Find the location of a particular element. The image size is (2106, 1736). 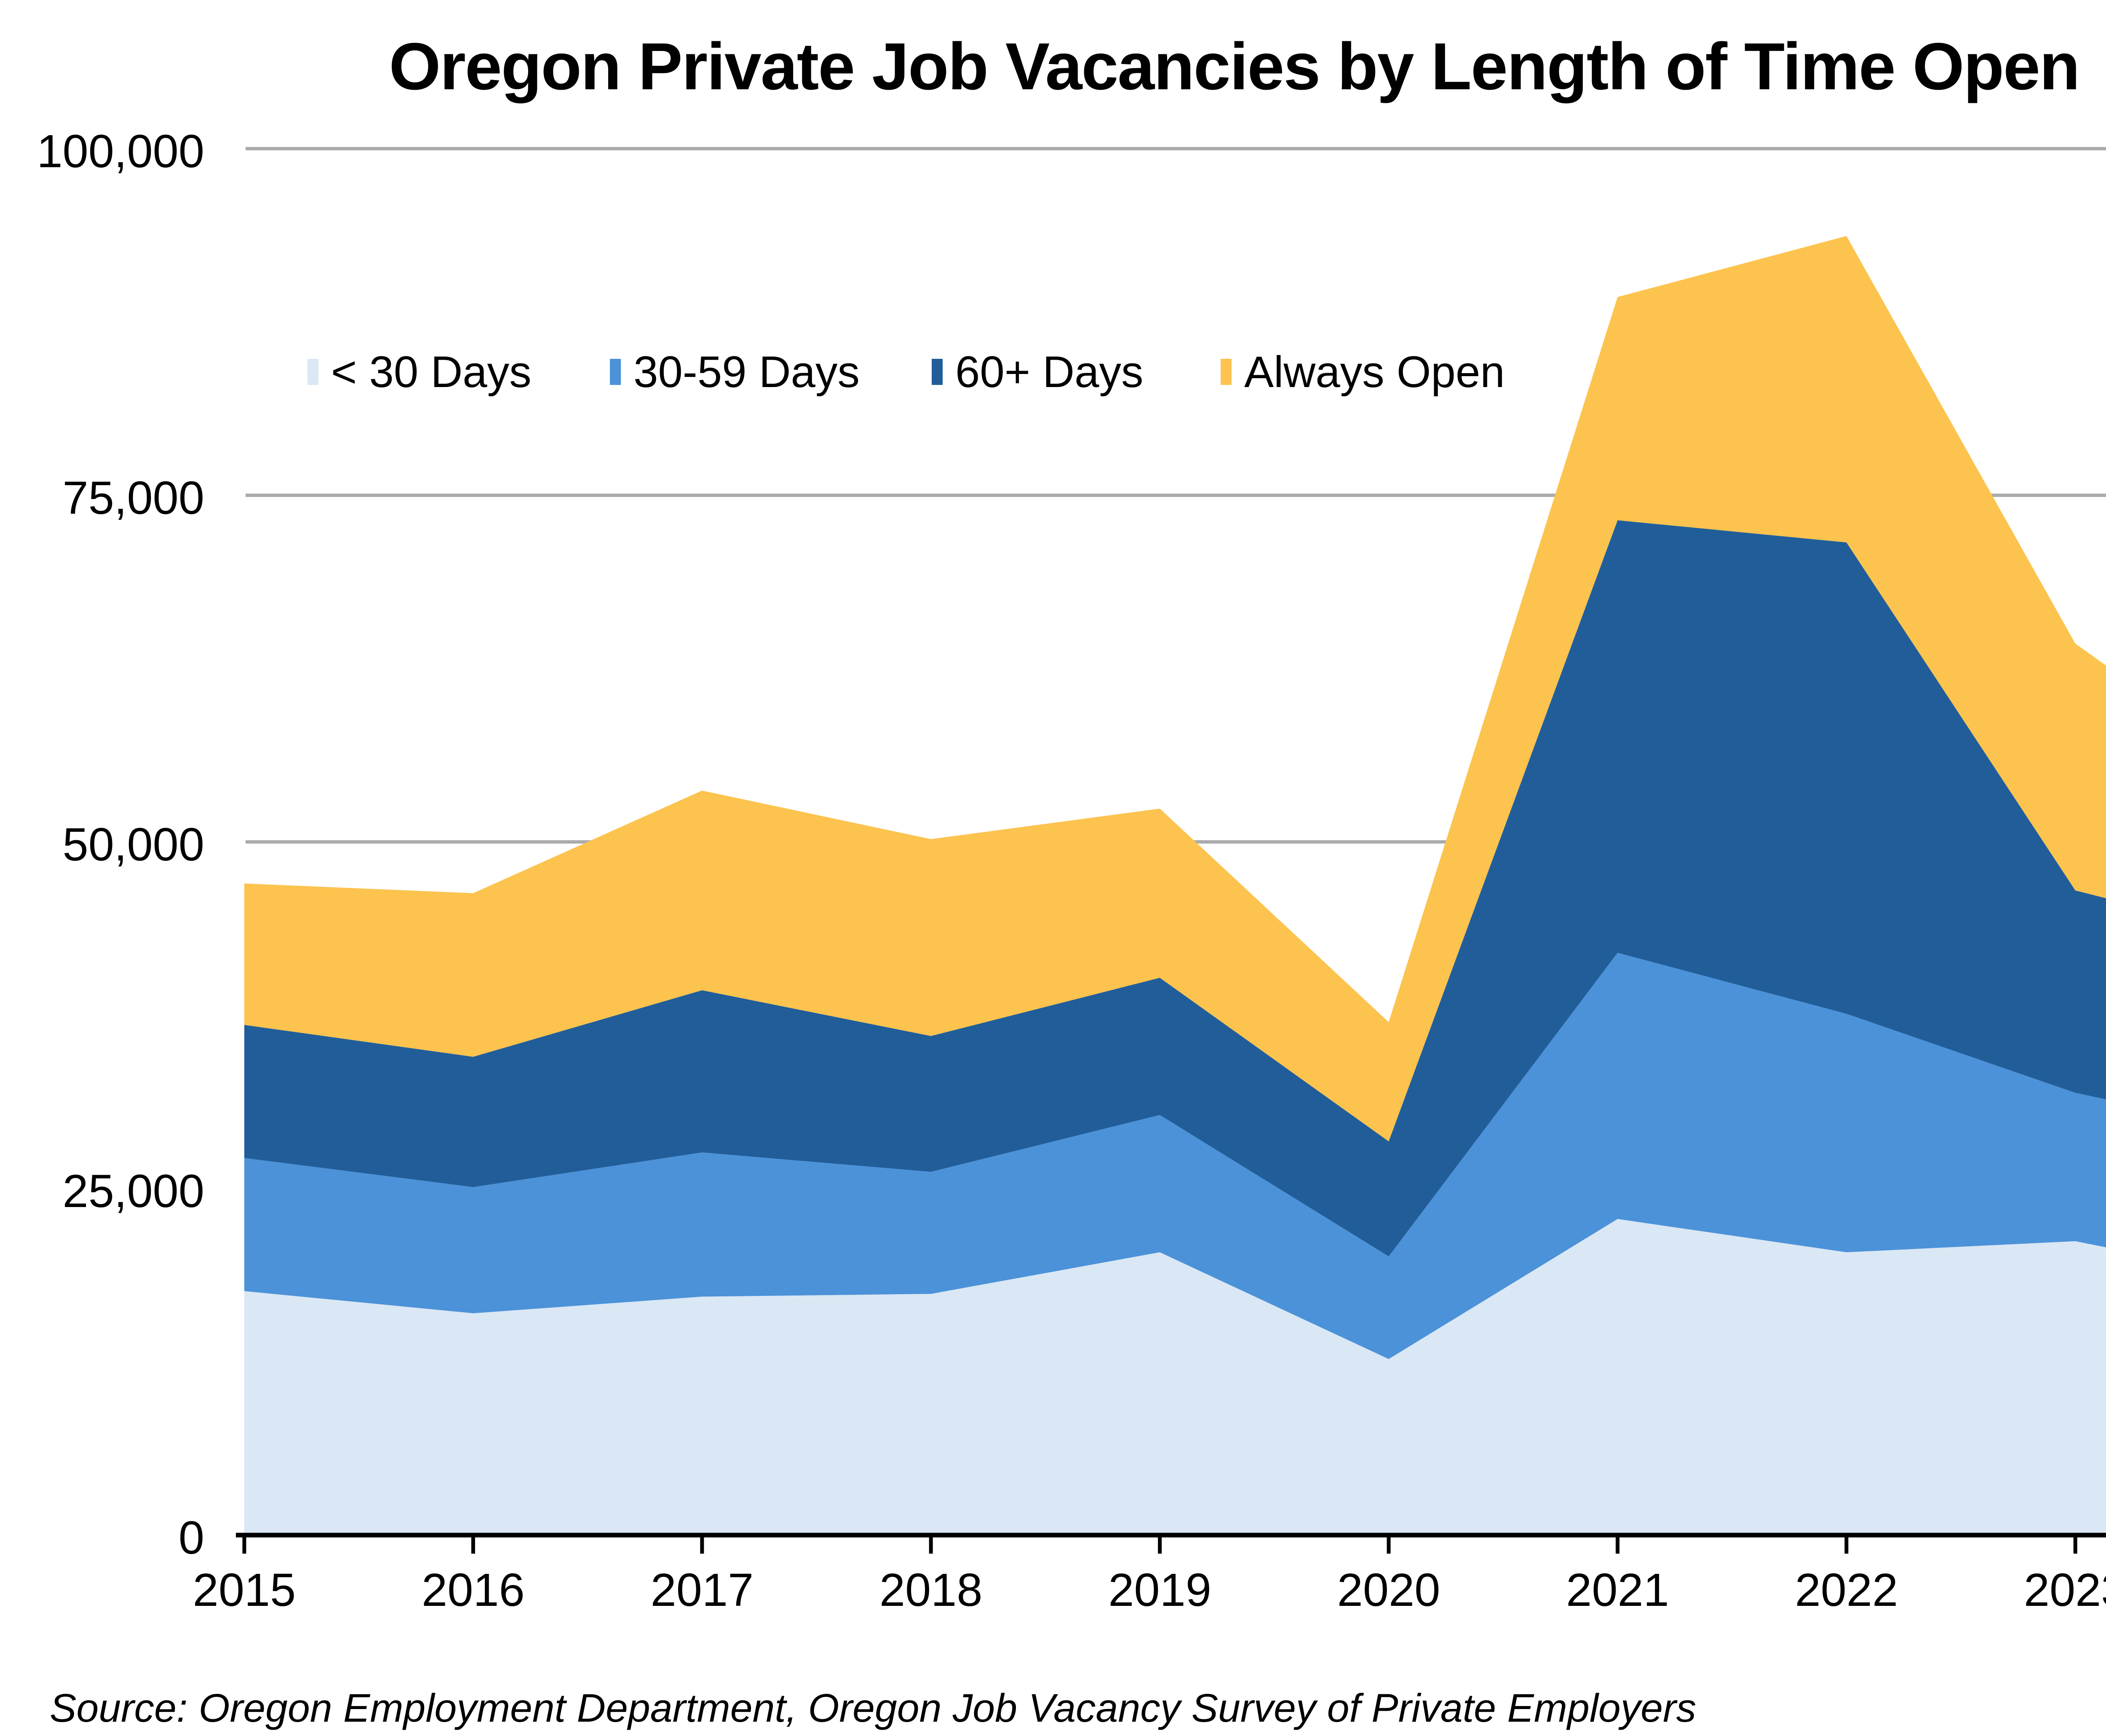

x-tick-label-2019: 2019 is located at coordinates (1159, 1590).